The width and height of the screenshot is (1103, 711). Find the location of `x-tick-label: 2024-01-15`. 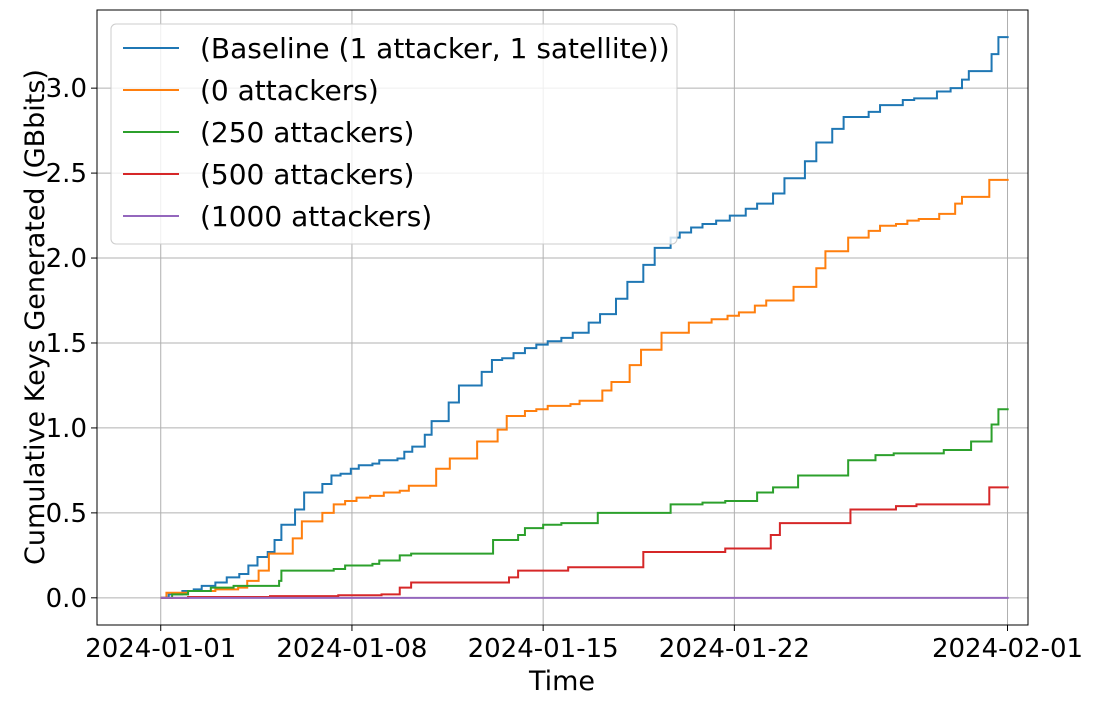

x-tick-label: 2024-01-15 is located at coordinates (543, 649).